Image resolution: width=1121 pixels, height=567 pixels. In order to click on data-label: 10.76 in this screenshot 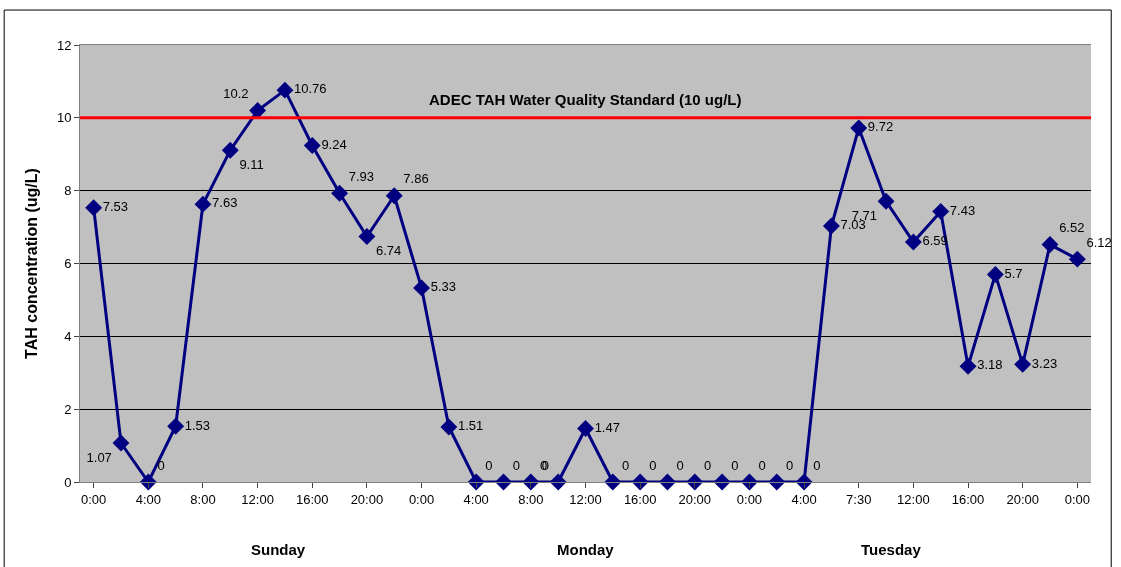, I will do `click(310, 89)`.